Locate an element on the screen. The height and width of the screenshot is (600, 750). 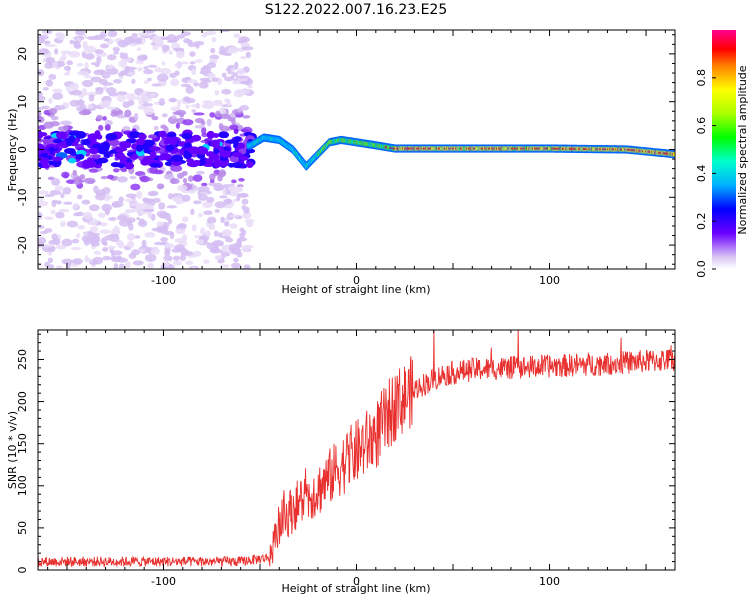
snr-xtick-label: -100 is located at coordinates (163, 581).